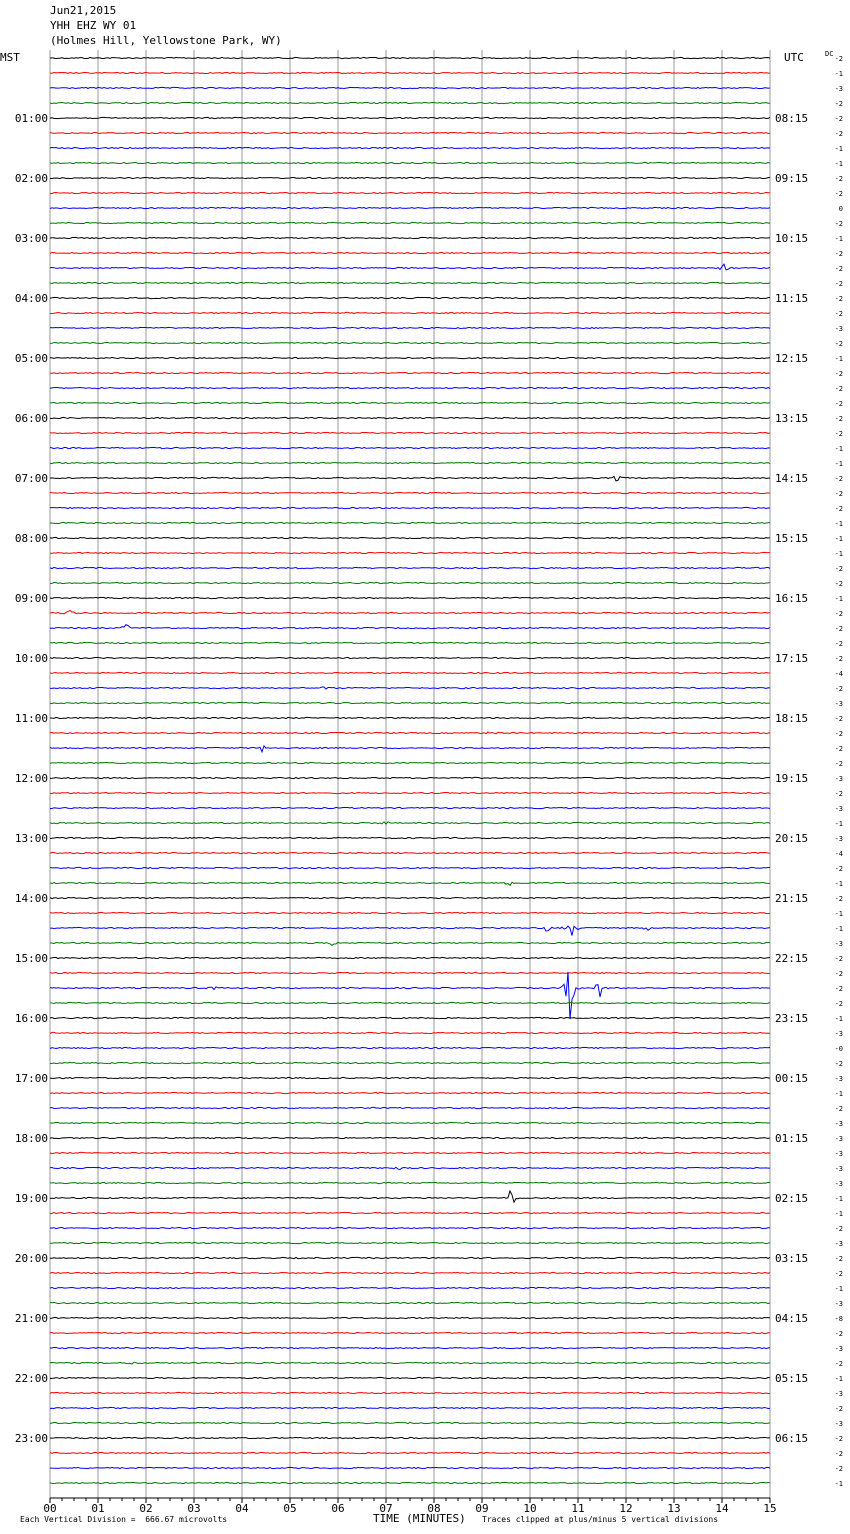  Describe the element at coordinates (31, 478) in the screenshot. I see `left-hour-label: 07:00` at that location.